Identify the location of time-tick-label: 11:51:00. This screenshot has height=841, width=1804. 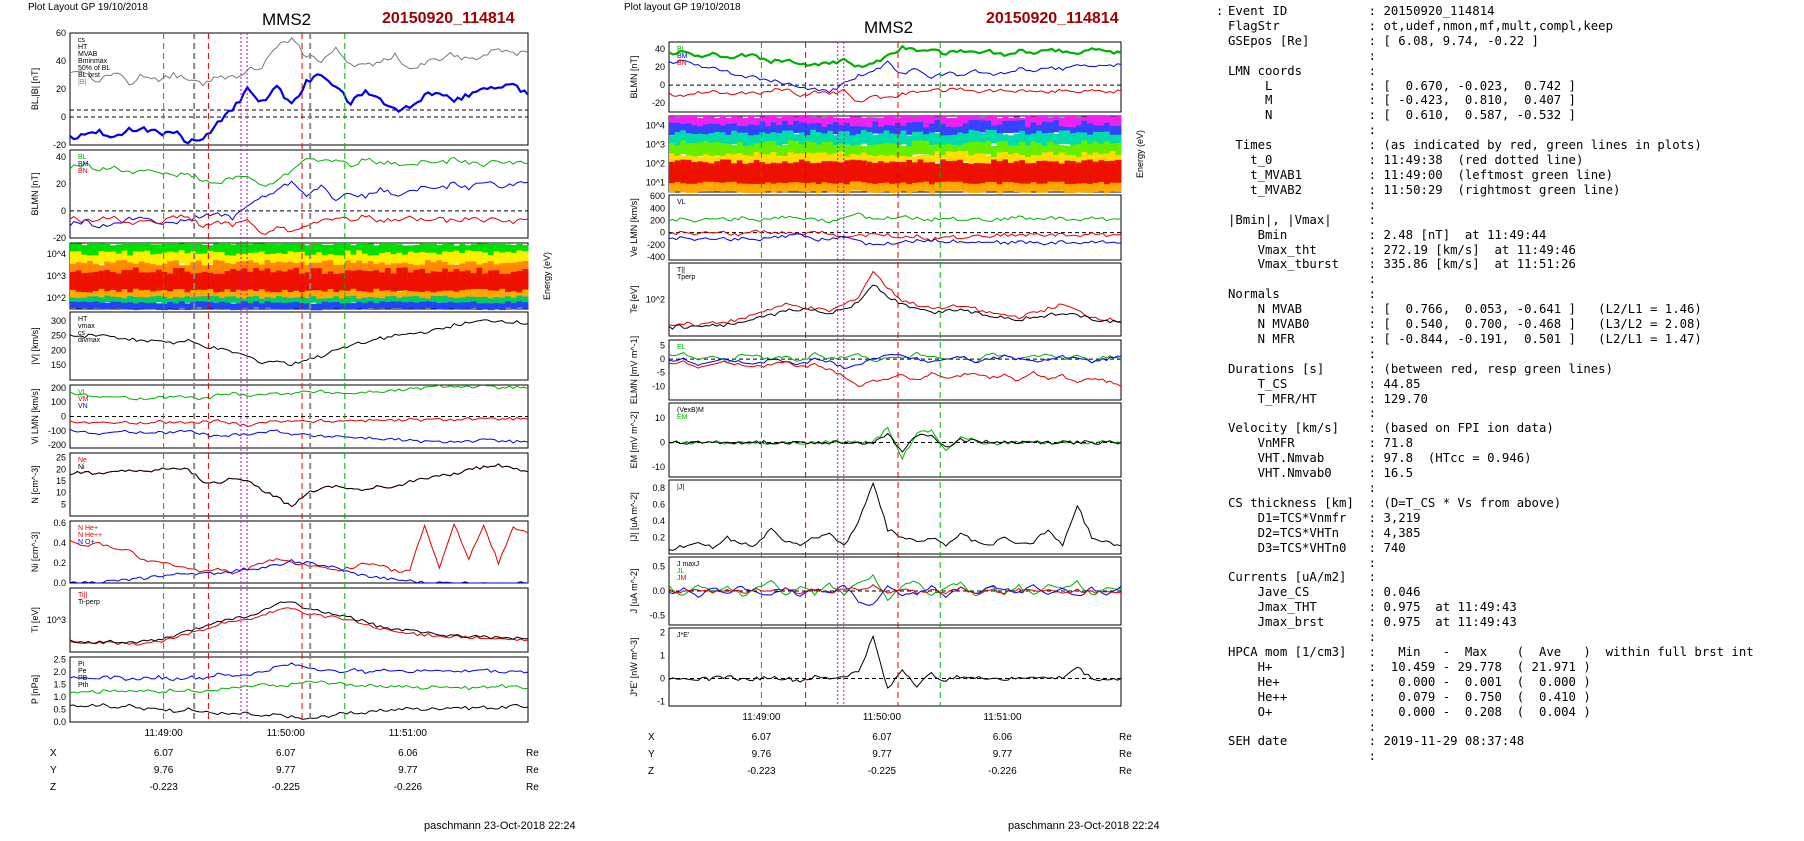
(1002, 717).